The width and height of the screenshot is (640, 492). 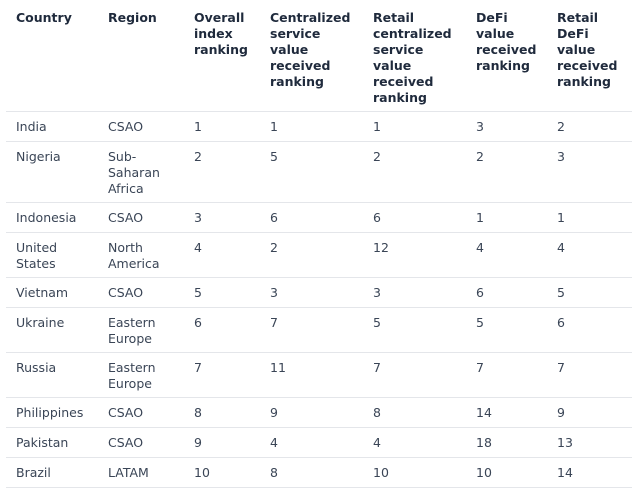 What do you see at coordinates (414, 412) in the screenshot?
I see `cell-retail-centralized-service-ranking: 8` at bounding box center [414, 412].